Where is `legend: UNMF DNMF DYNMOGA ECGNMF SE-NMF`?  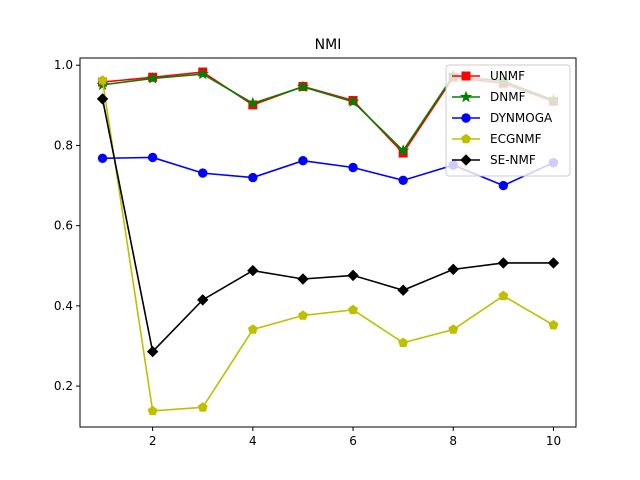 legend: UNMF DNMF DYNMOGA ECGNMF SE-NMF is located at coordinates (508, 120).